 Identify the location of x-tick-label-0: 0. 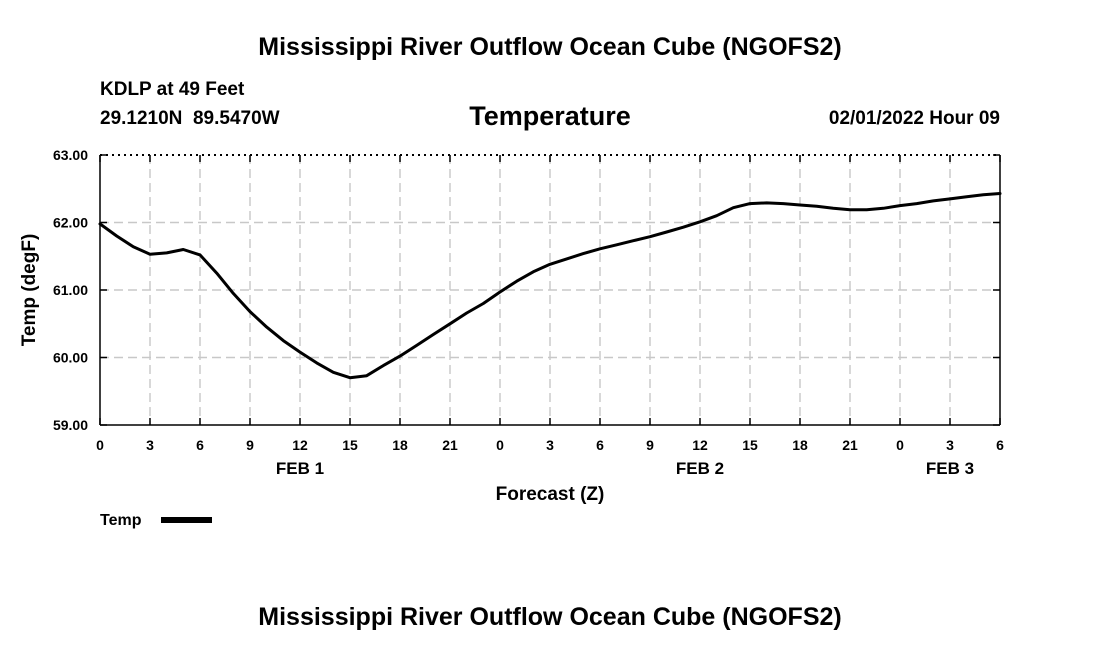
(100, 445).